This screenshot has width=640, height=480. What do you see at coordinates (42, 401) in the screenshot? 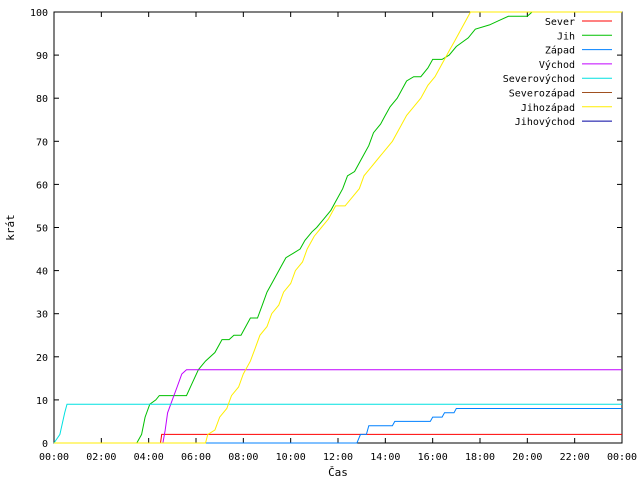
I see `y-tick-label: 10` at bounding box center [42, 401].